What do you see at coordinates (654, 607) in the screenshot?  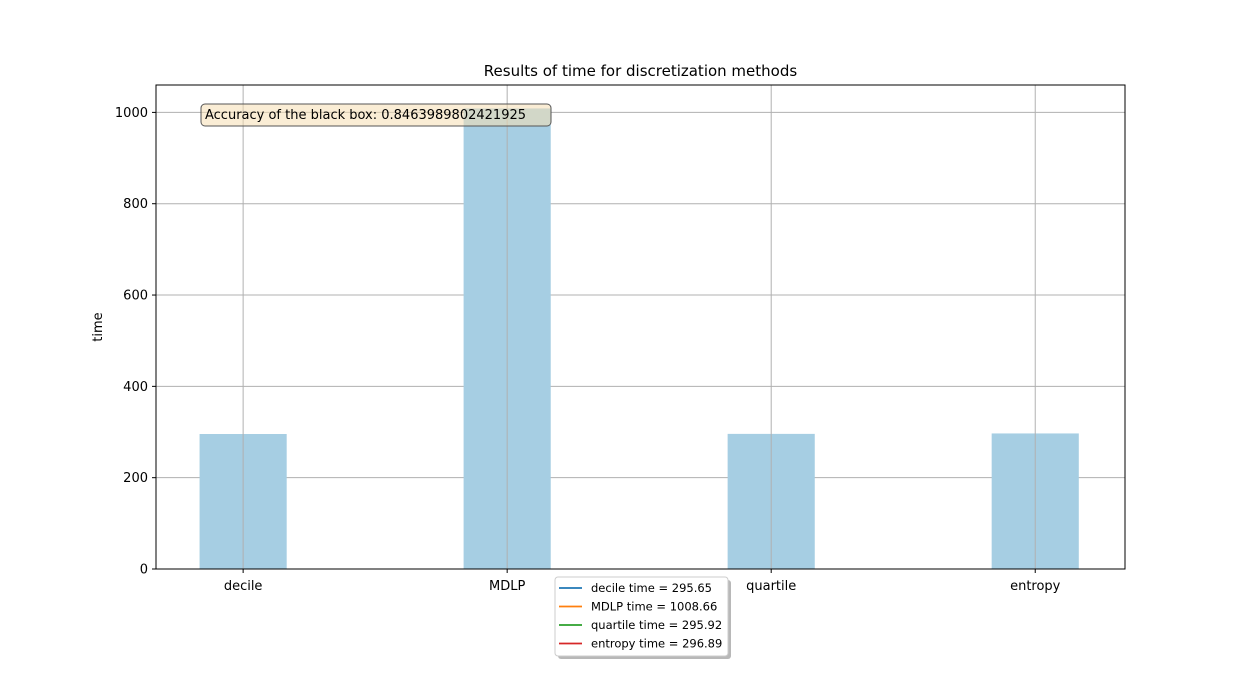 I see `legend-entry-label: MDLP time = 1008.66` at bounding box center [654, 607].